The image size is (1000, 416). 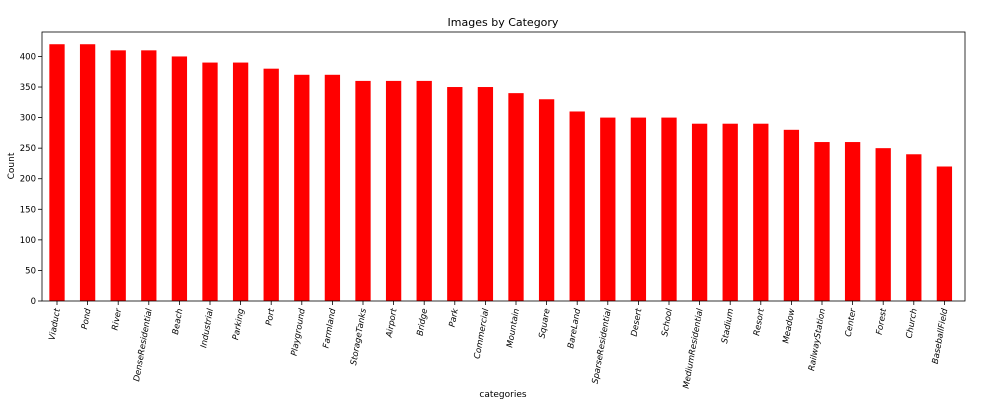 What do you see at coordinates (28, 88) in the screenshot?
I see `y-tick-label: 350` at bounding box center [28, 88].